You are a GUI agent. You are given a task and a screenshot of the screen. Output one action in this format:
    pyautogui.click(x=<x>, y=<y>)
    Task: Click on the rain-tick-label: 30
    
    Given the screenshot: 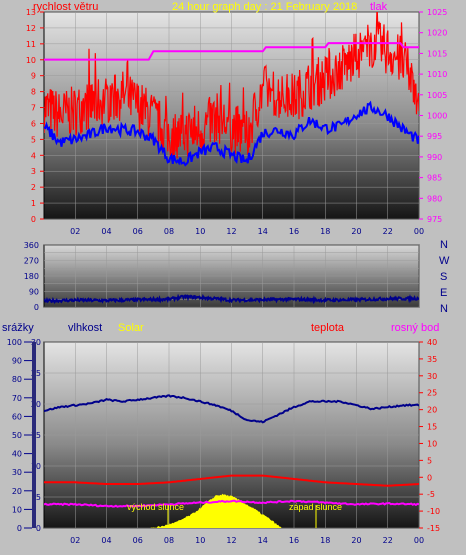 What is the action you would take?
    pyautogui.click(x=17, y=472)
    